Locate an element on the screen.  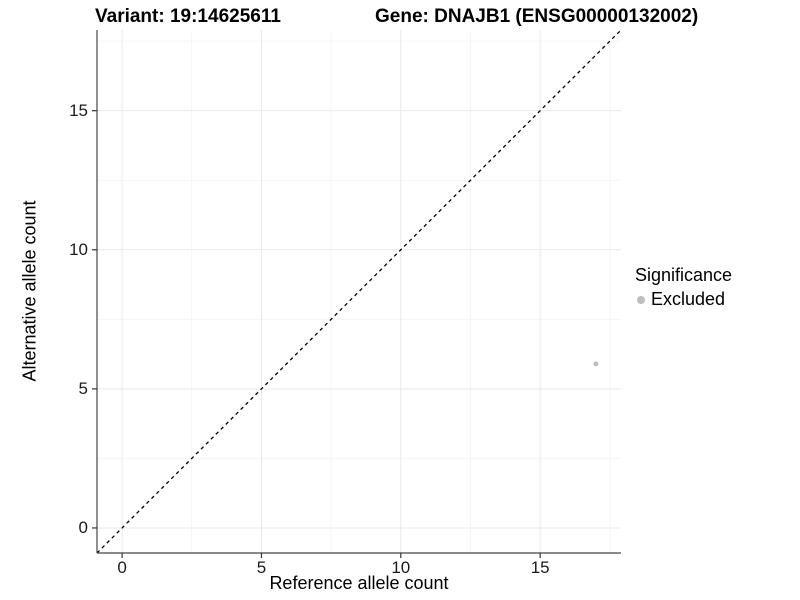
x-tick-label: 15 is located at coordinates (540, 567).